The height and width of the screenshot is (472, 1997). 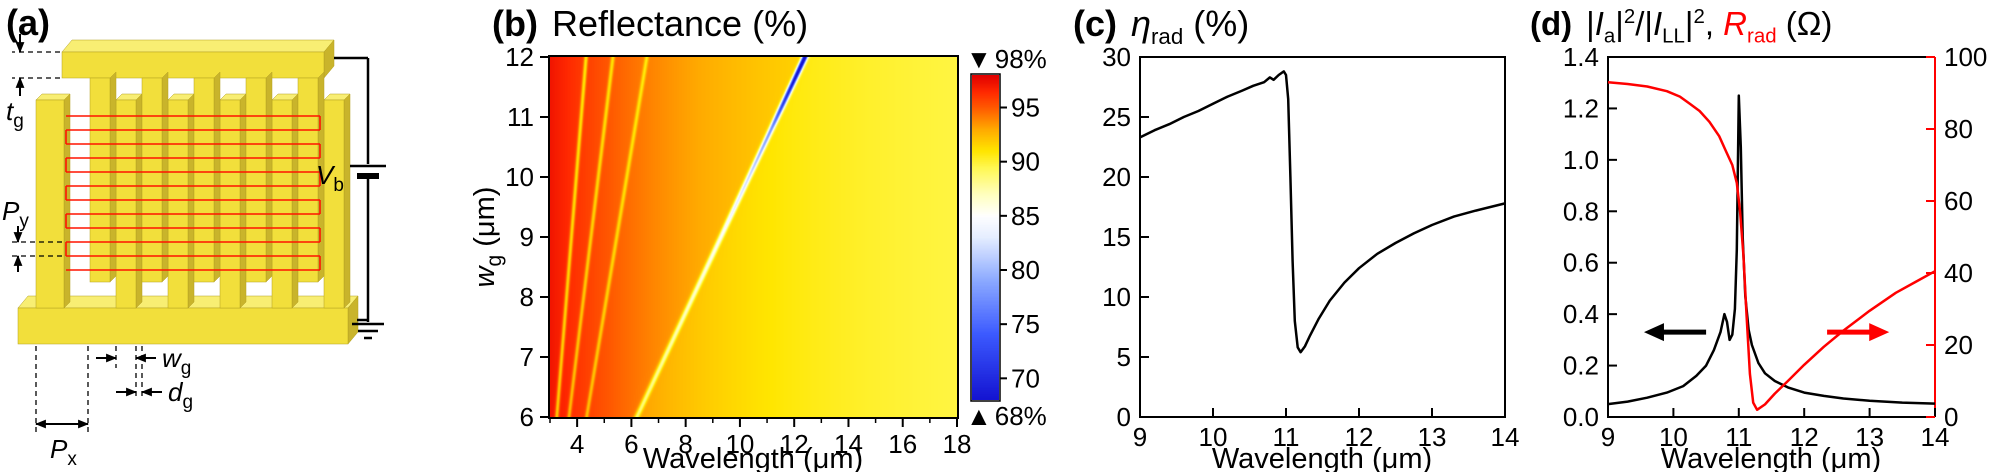 I want to click on colorbar-min-marker: ▲ 68%, so click(x=1006, y=416).